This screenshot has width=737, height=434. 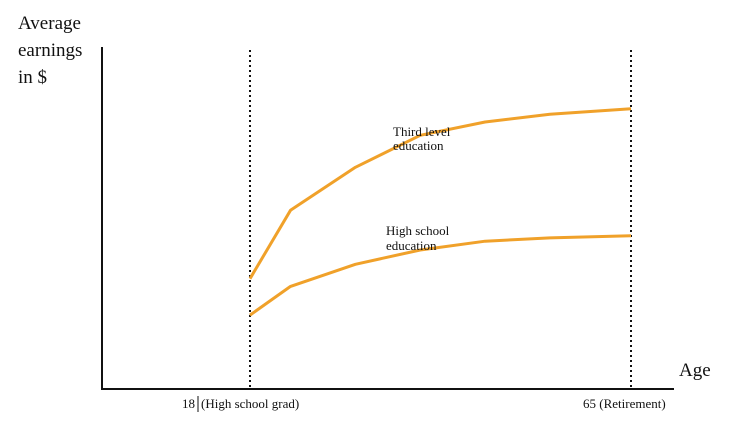 I want to click on x-tick-label-65: 65 (Retirement), so click(x=624, y=403).